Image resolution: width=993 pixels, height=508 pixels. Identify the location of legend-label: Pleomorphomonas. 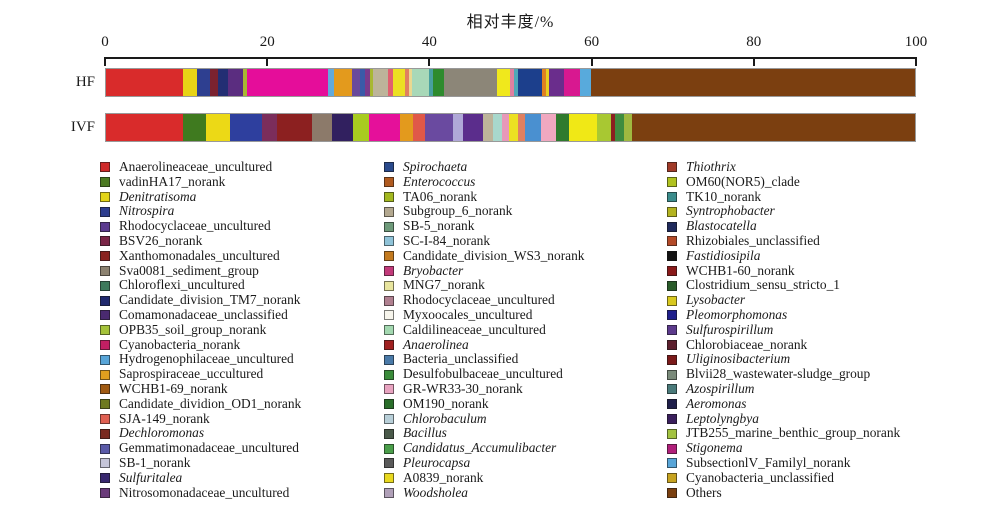
(737, 314).